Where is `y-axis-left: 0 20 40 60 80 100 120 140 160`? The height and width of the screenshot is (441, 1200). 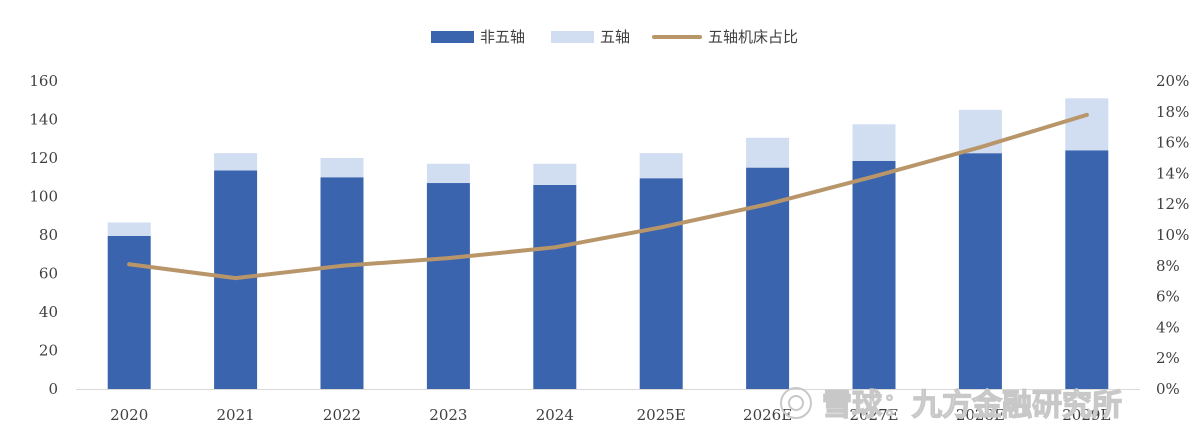
y-axis-left: 0 20 40 60 80 100 120 140 160 is located at coordinates (43, 235).